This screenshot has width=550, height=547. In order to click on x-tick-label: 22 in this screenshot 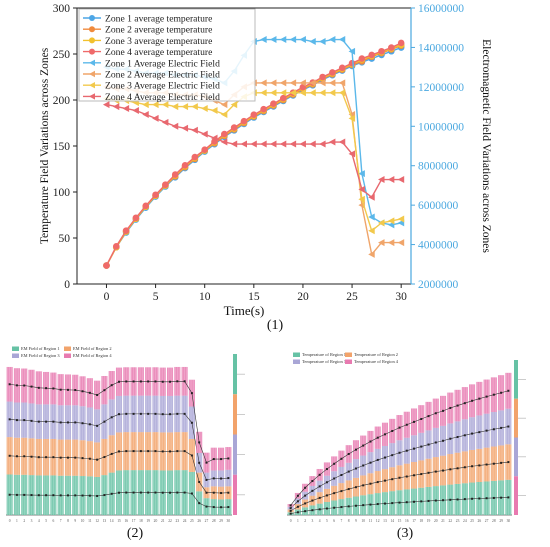, I will do `click(451, 521)`.